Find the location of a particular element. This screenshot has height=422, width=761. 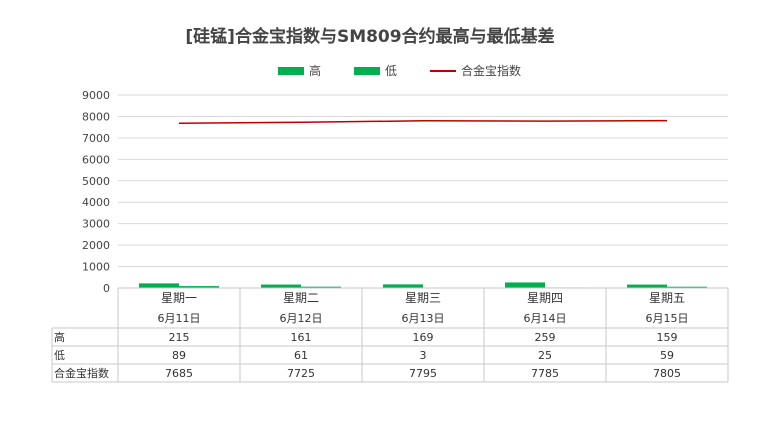

table-cell: 7685 is located at coordinates (179, 373).